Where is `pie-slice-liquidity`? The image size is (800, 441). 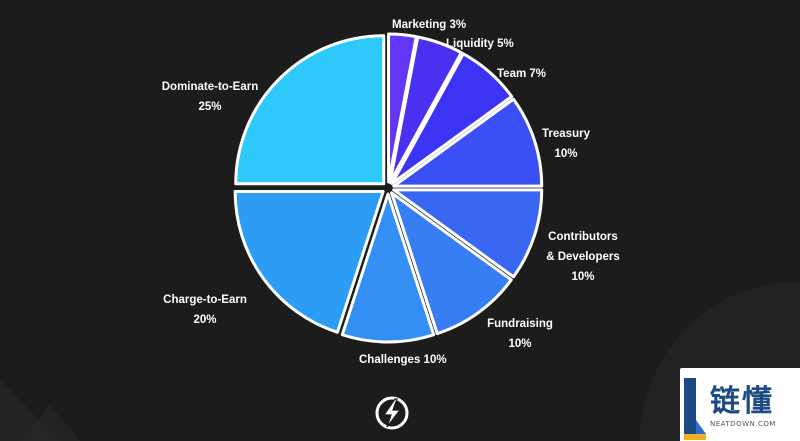
pie-slice-liquidity is located at coordinates (425, 109).